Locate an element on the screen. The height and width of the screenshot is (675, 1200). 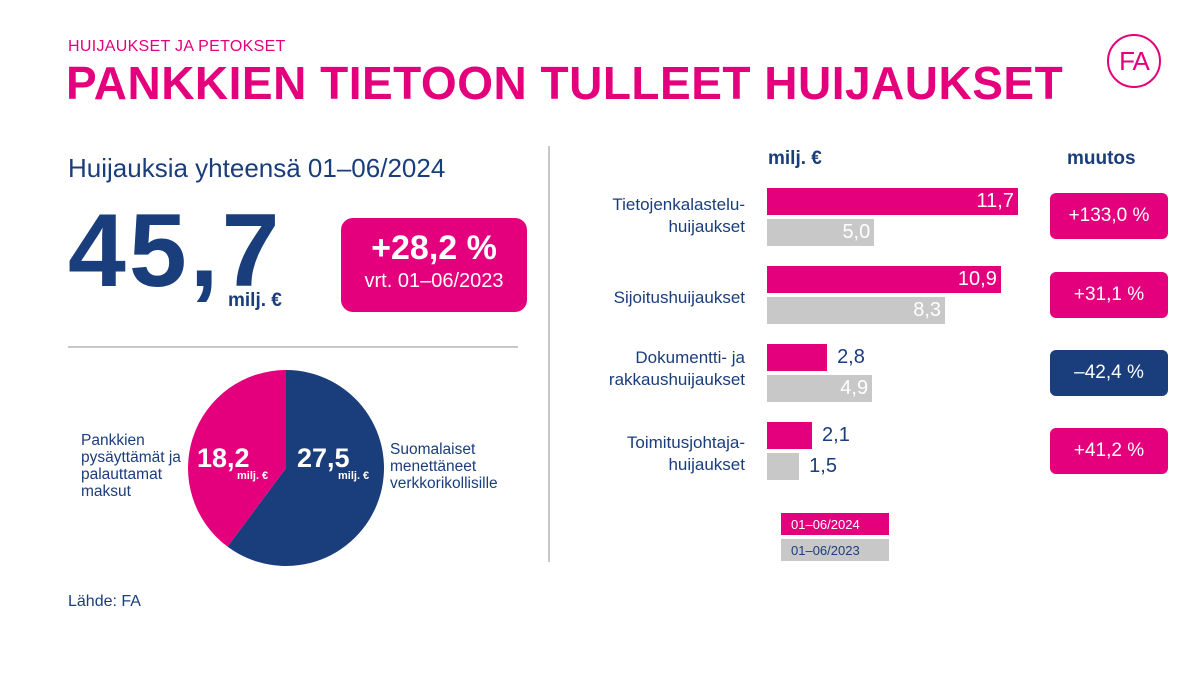
fa-logo: FA is located at coordinates (1134, 61).